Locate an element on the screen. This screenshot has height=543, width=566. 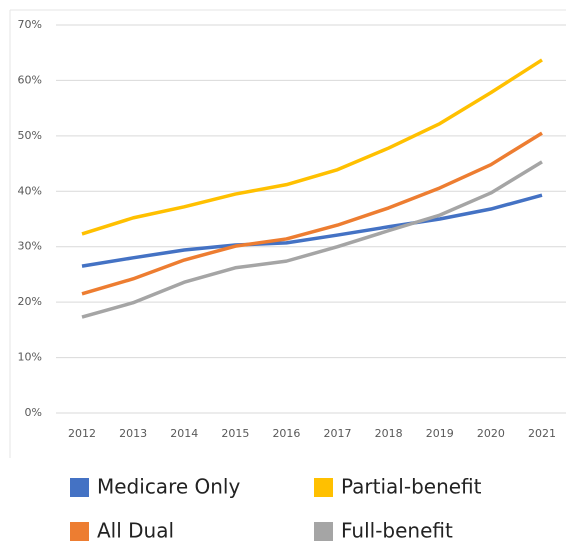
x-tick-label: 2015 is located at coordinates (235, 433).